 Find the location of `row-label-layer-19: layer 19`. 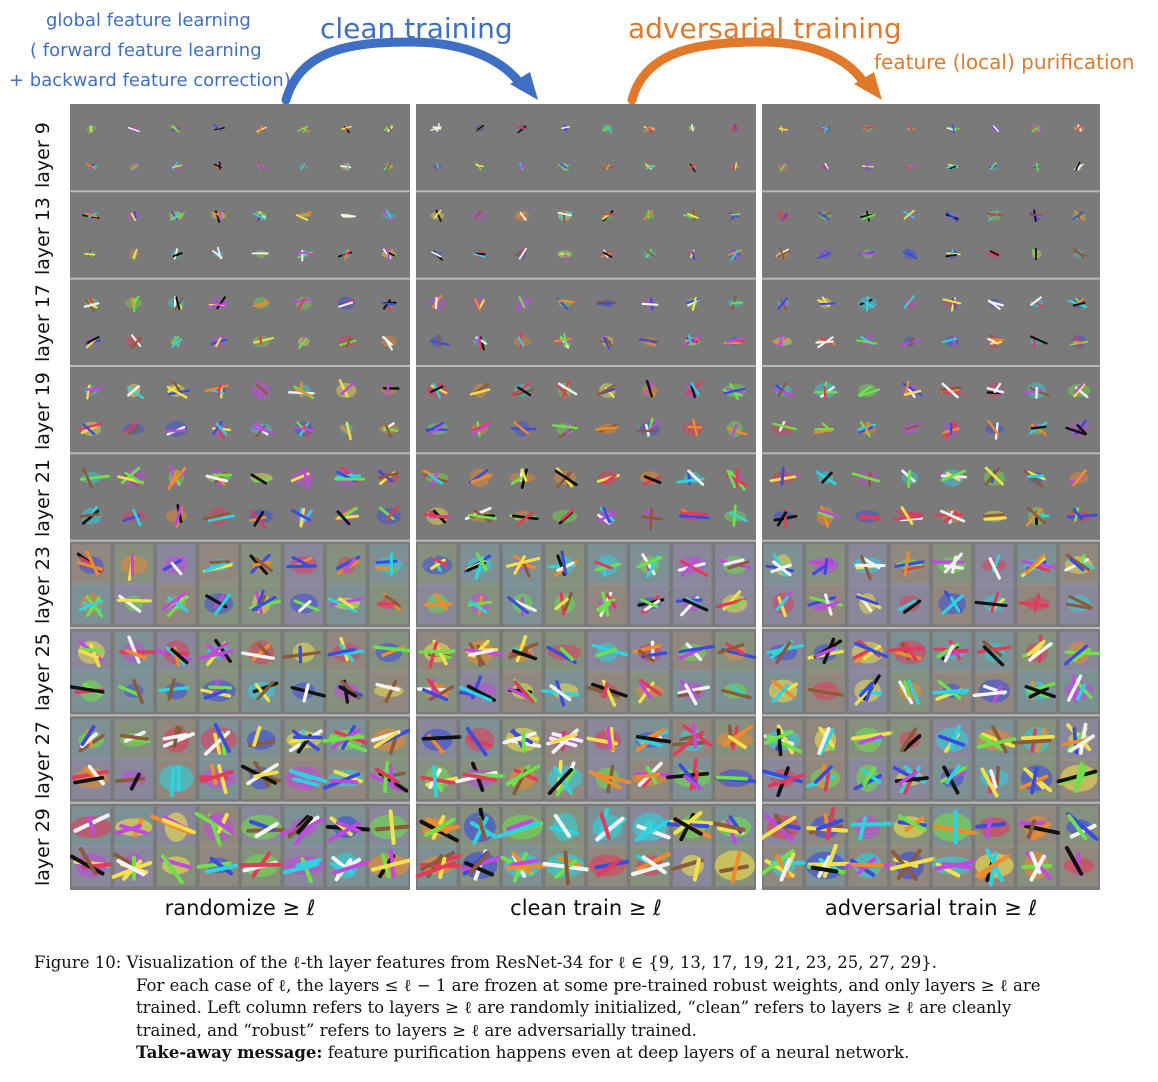

row-label-layer-19: layer 19 is located at coordinates (43, 410).